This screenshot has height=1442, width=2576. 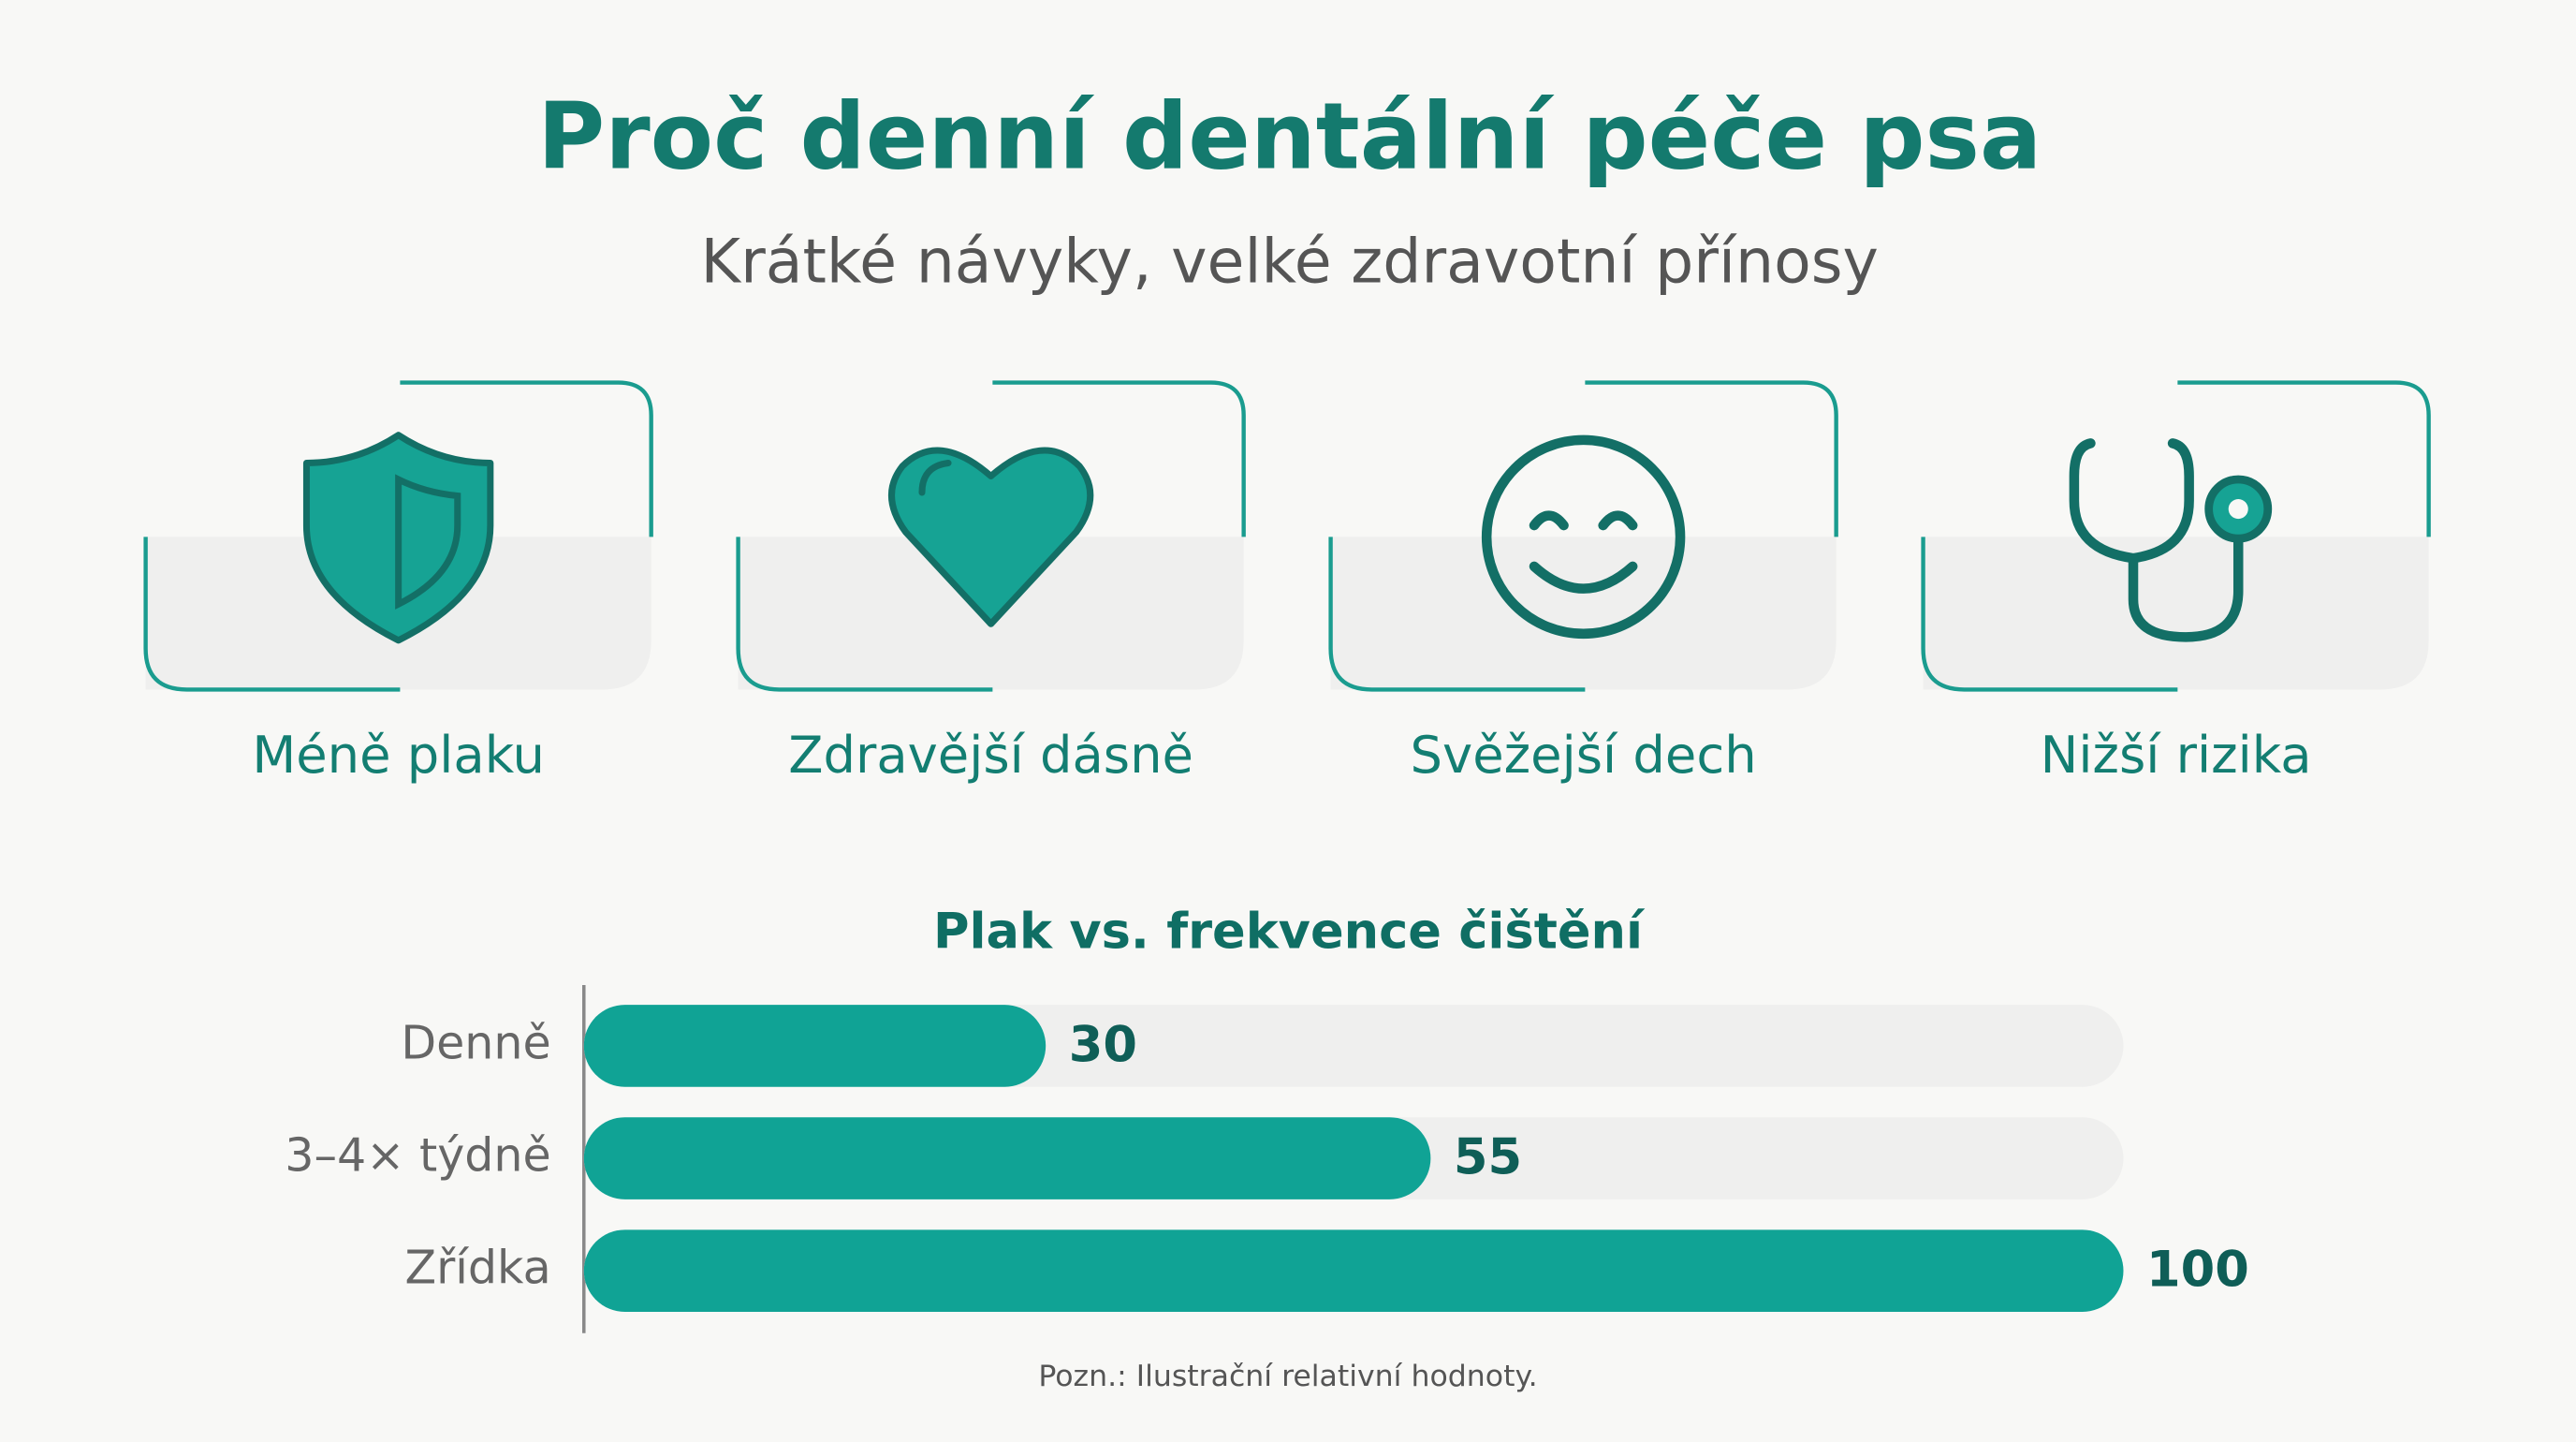 I want to click on card: Zdravější dásně, so click(x=991, y=582).